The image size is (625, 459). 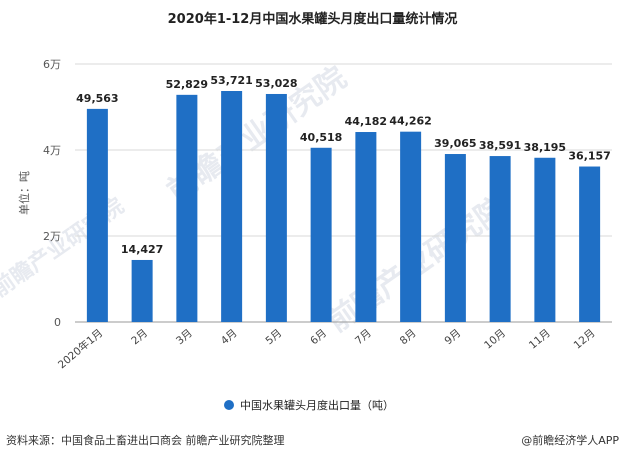 What do you see at coordinates (312, 19) in the screenshot?
I see `chart-title: 2020年1-12月中国水果罐头月度出口量统计情况` at bounding box center [312, 19].